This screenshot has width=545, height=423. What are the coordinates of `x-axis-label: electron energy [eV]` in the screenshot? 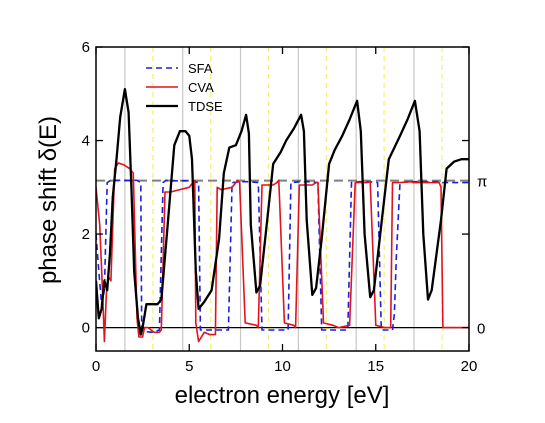 It's located at (282, 395).